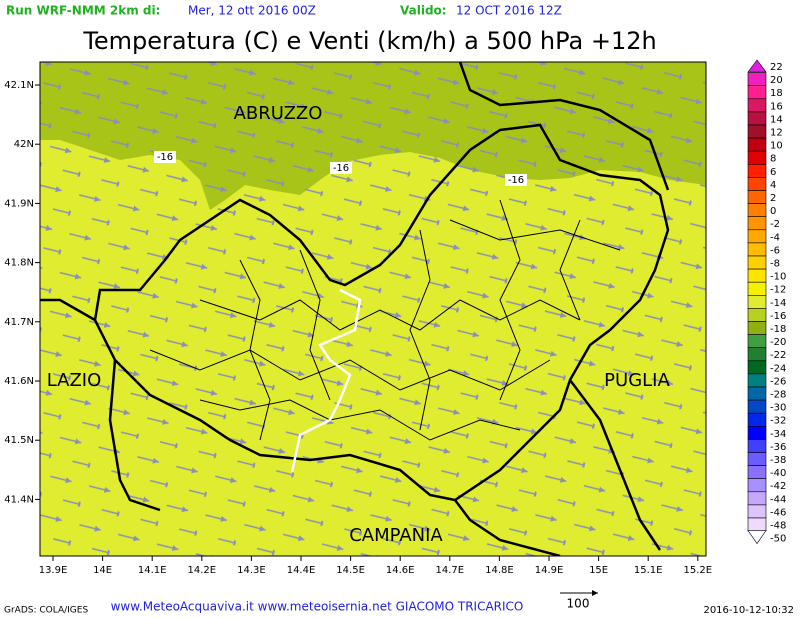 The width and height of the screenshot is (800, 618). I want to click on x-tick-label: 14.9E, so click(549, 570).